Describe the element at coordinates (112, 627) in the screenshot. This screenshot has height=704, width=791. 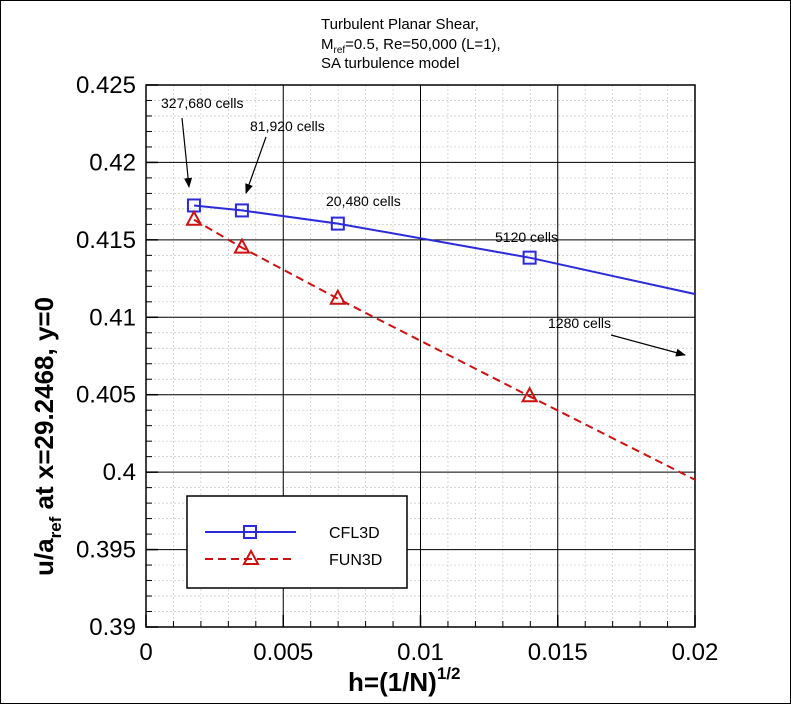
I see `y-tick-label: 0.39` at that location.